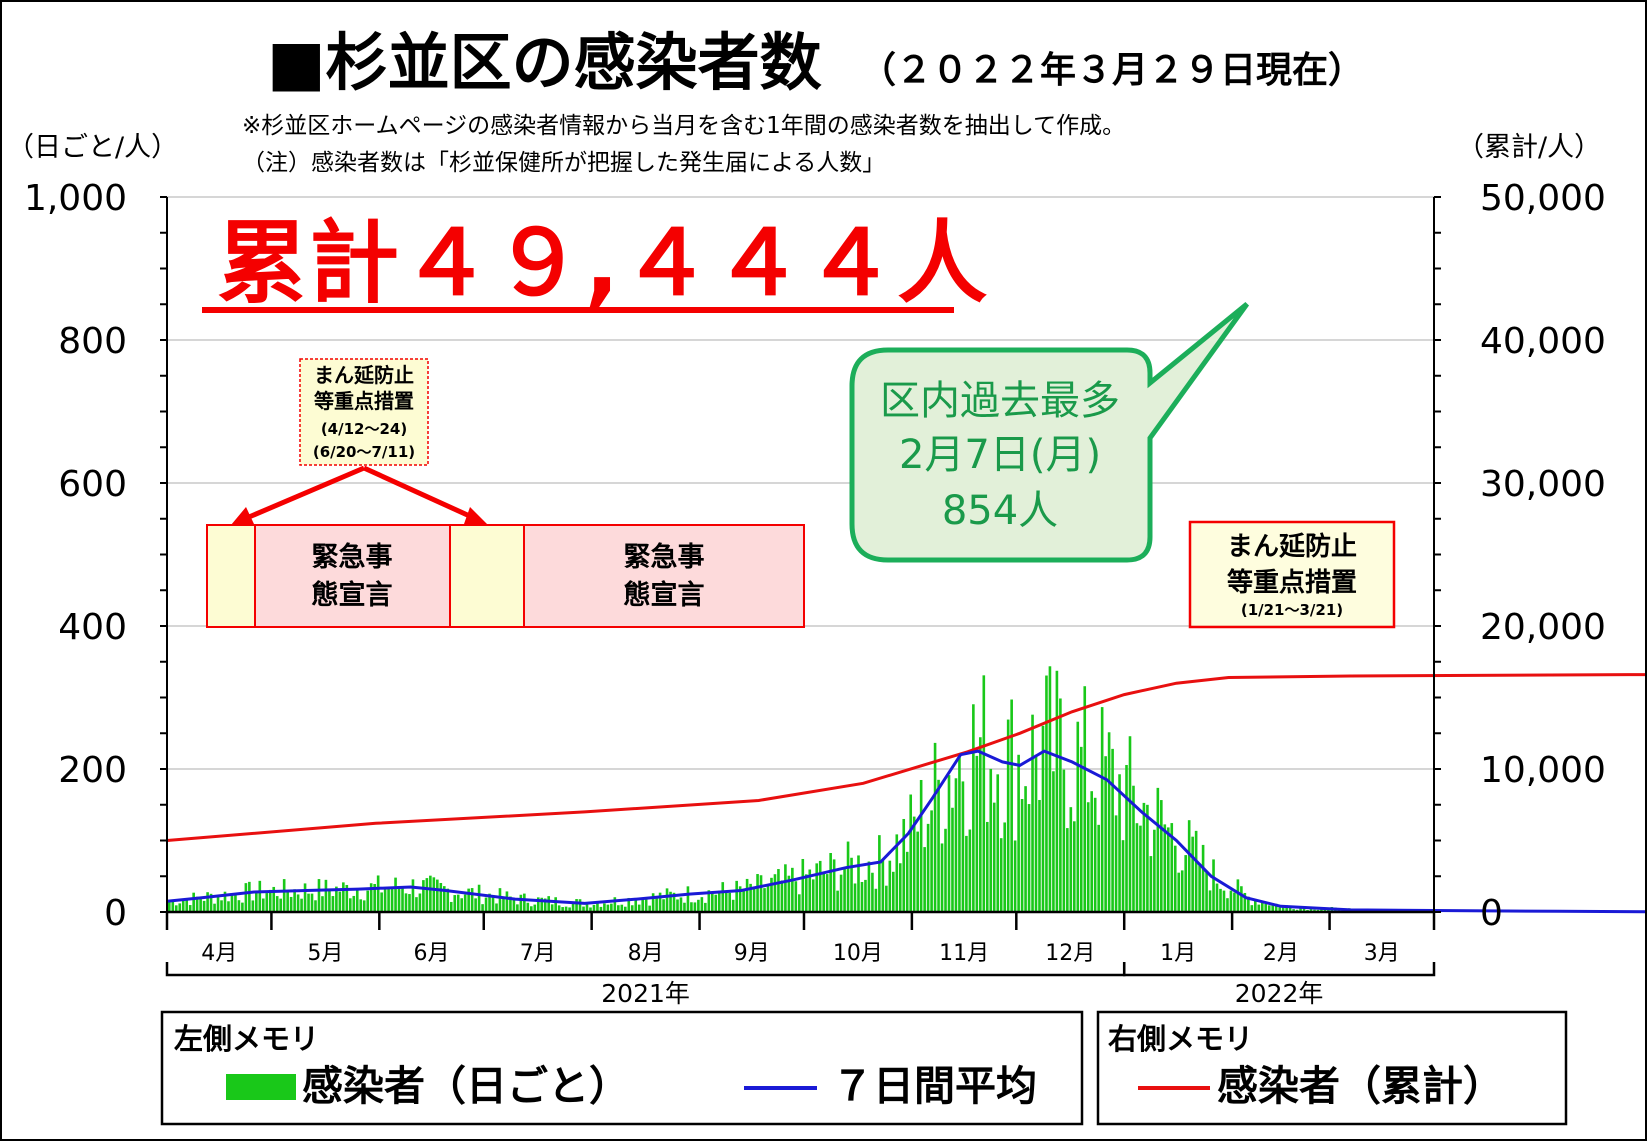 The height and width of the screenshot is (1143, 1647). What do you see at coordinates (934, 1086) in the screenshot?
I see `legend-avg-label: ７日間平均` at bounding box center [934, 1086].